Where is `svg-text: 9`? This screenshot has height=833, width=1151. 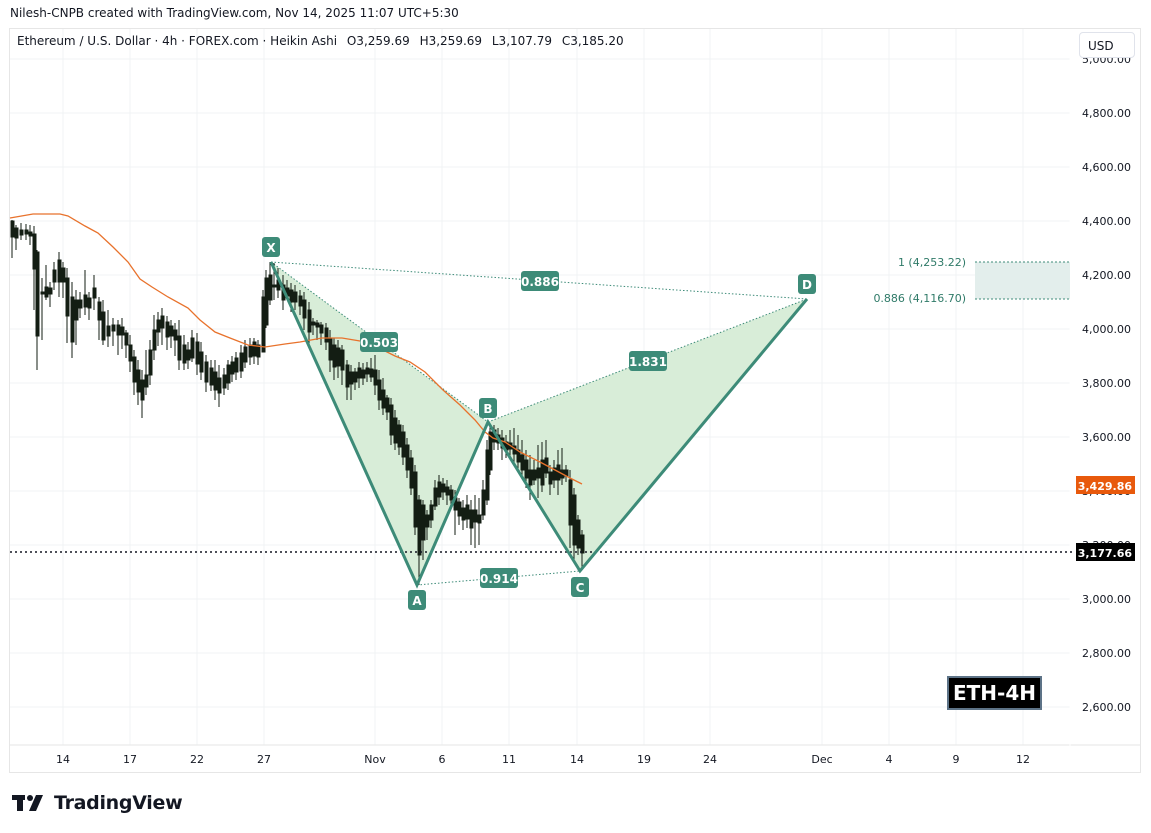 svg-text: 9 is located at coordinates (956, 759).